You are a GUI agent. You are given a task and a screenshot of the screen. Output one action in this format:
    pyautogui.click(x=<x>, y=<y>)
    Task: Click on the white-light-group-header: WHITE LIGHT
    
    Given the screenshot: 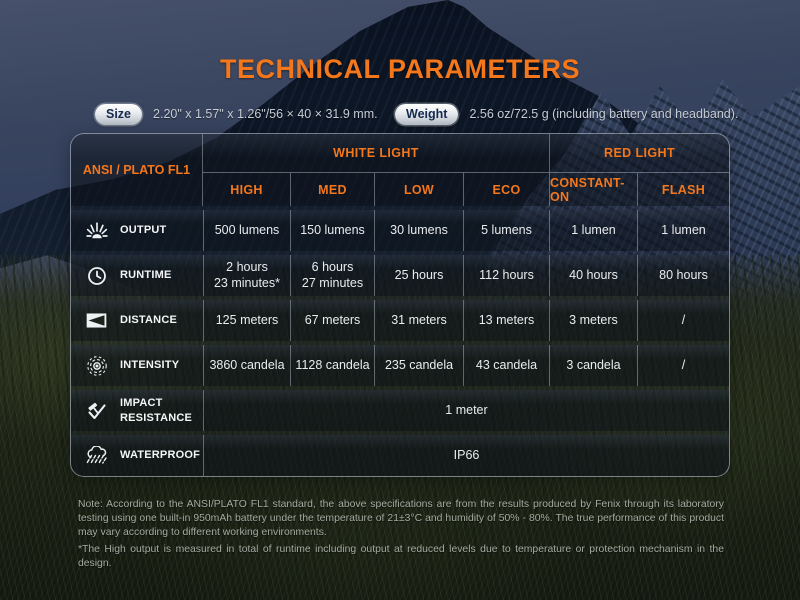 What is the action you would take?
    pyautogui.click(x=376, y=153)
    